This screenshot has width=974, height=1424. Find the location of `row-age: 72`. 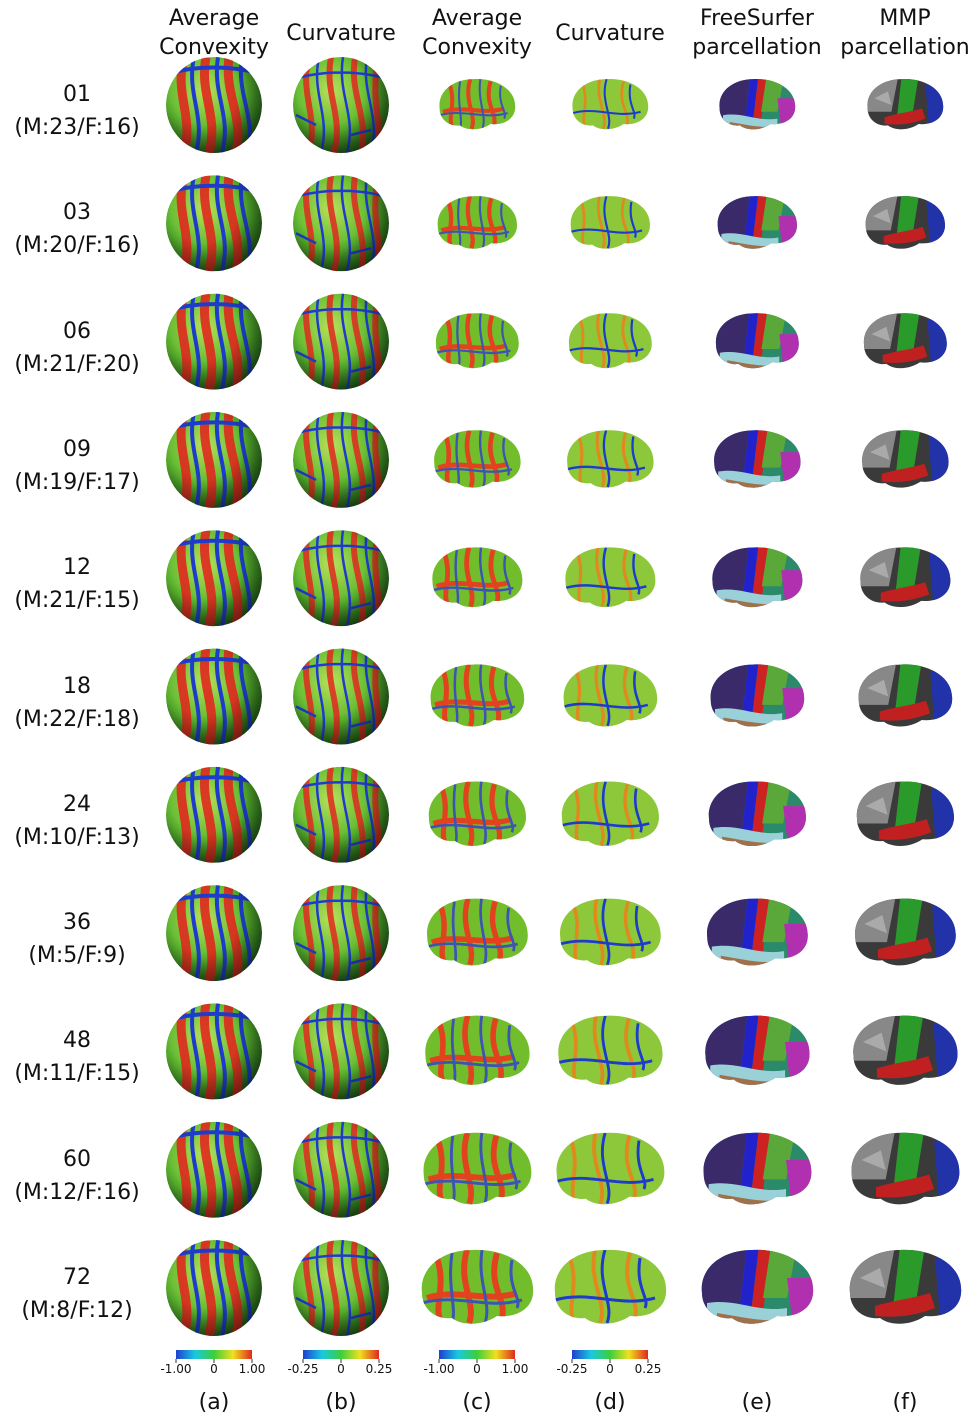

row-age: 72 is located at coordinates (77, 1277).